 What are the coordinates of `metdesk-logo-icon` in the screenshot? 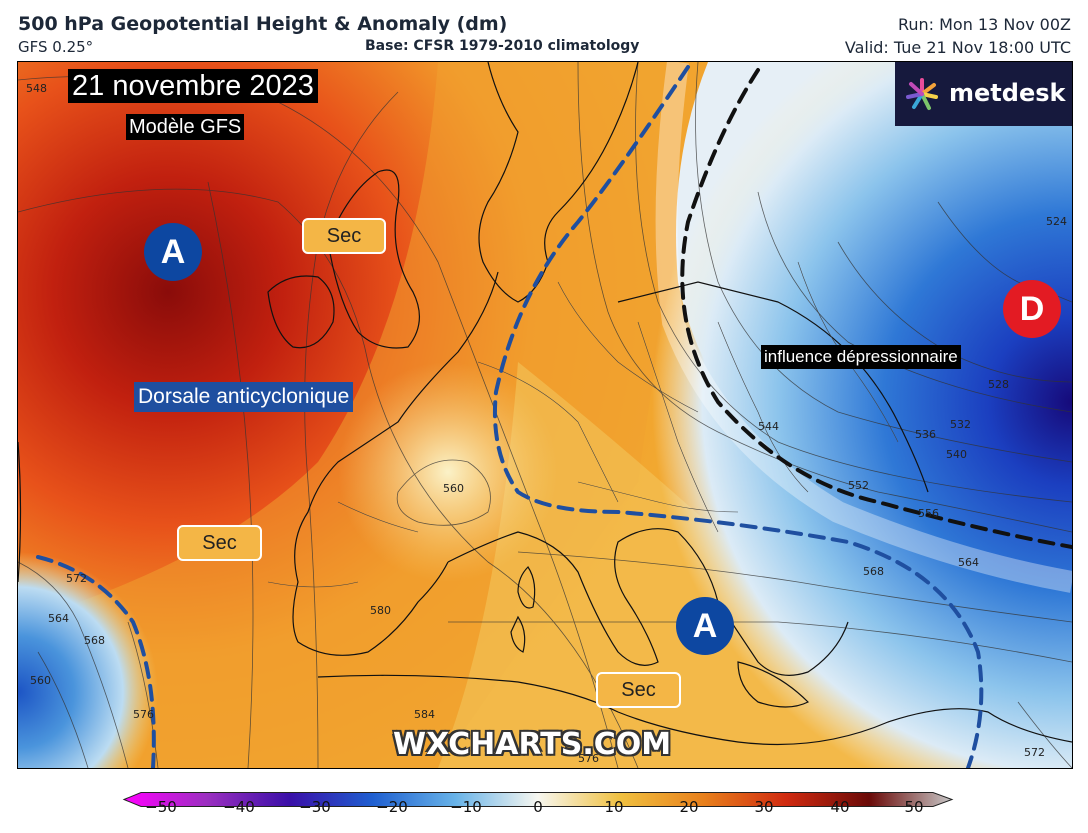 It's located at (922, 94).